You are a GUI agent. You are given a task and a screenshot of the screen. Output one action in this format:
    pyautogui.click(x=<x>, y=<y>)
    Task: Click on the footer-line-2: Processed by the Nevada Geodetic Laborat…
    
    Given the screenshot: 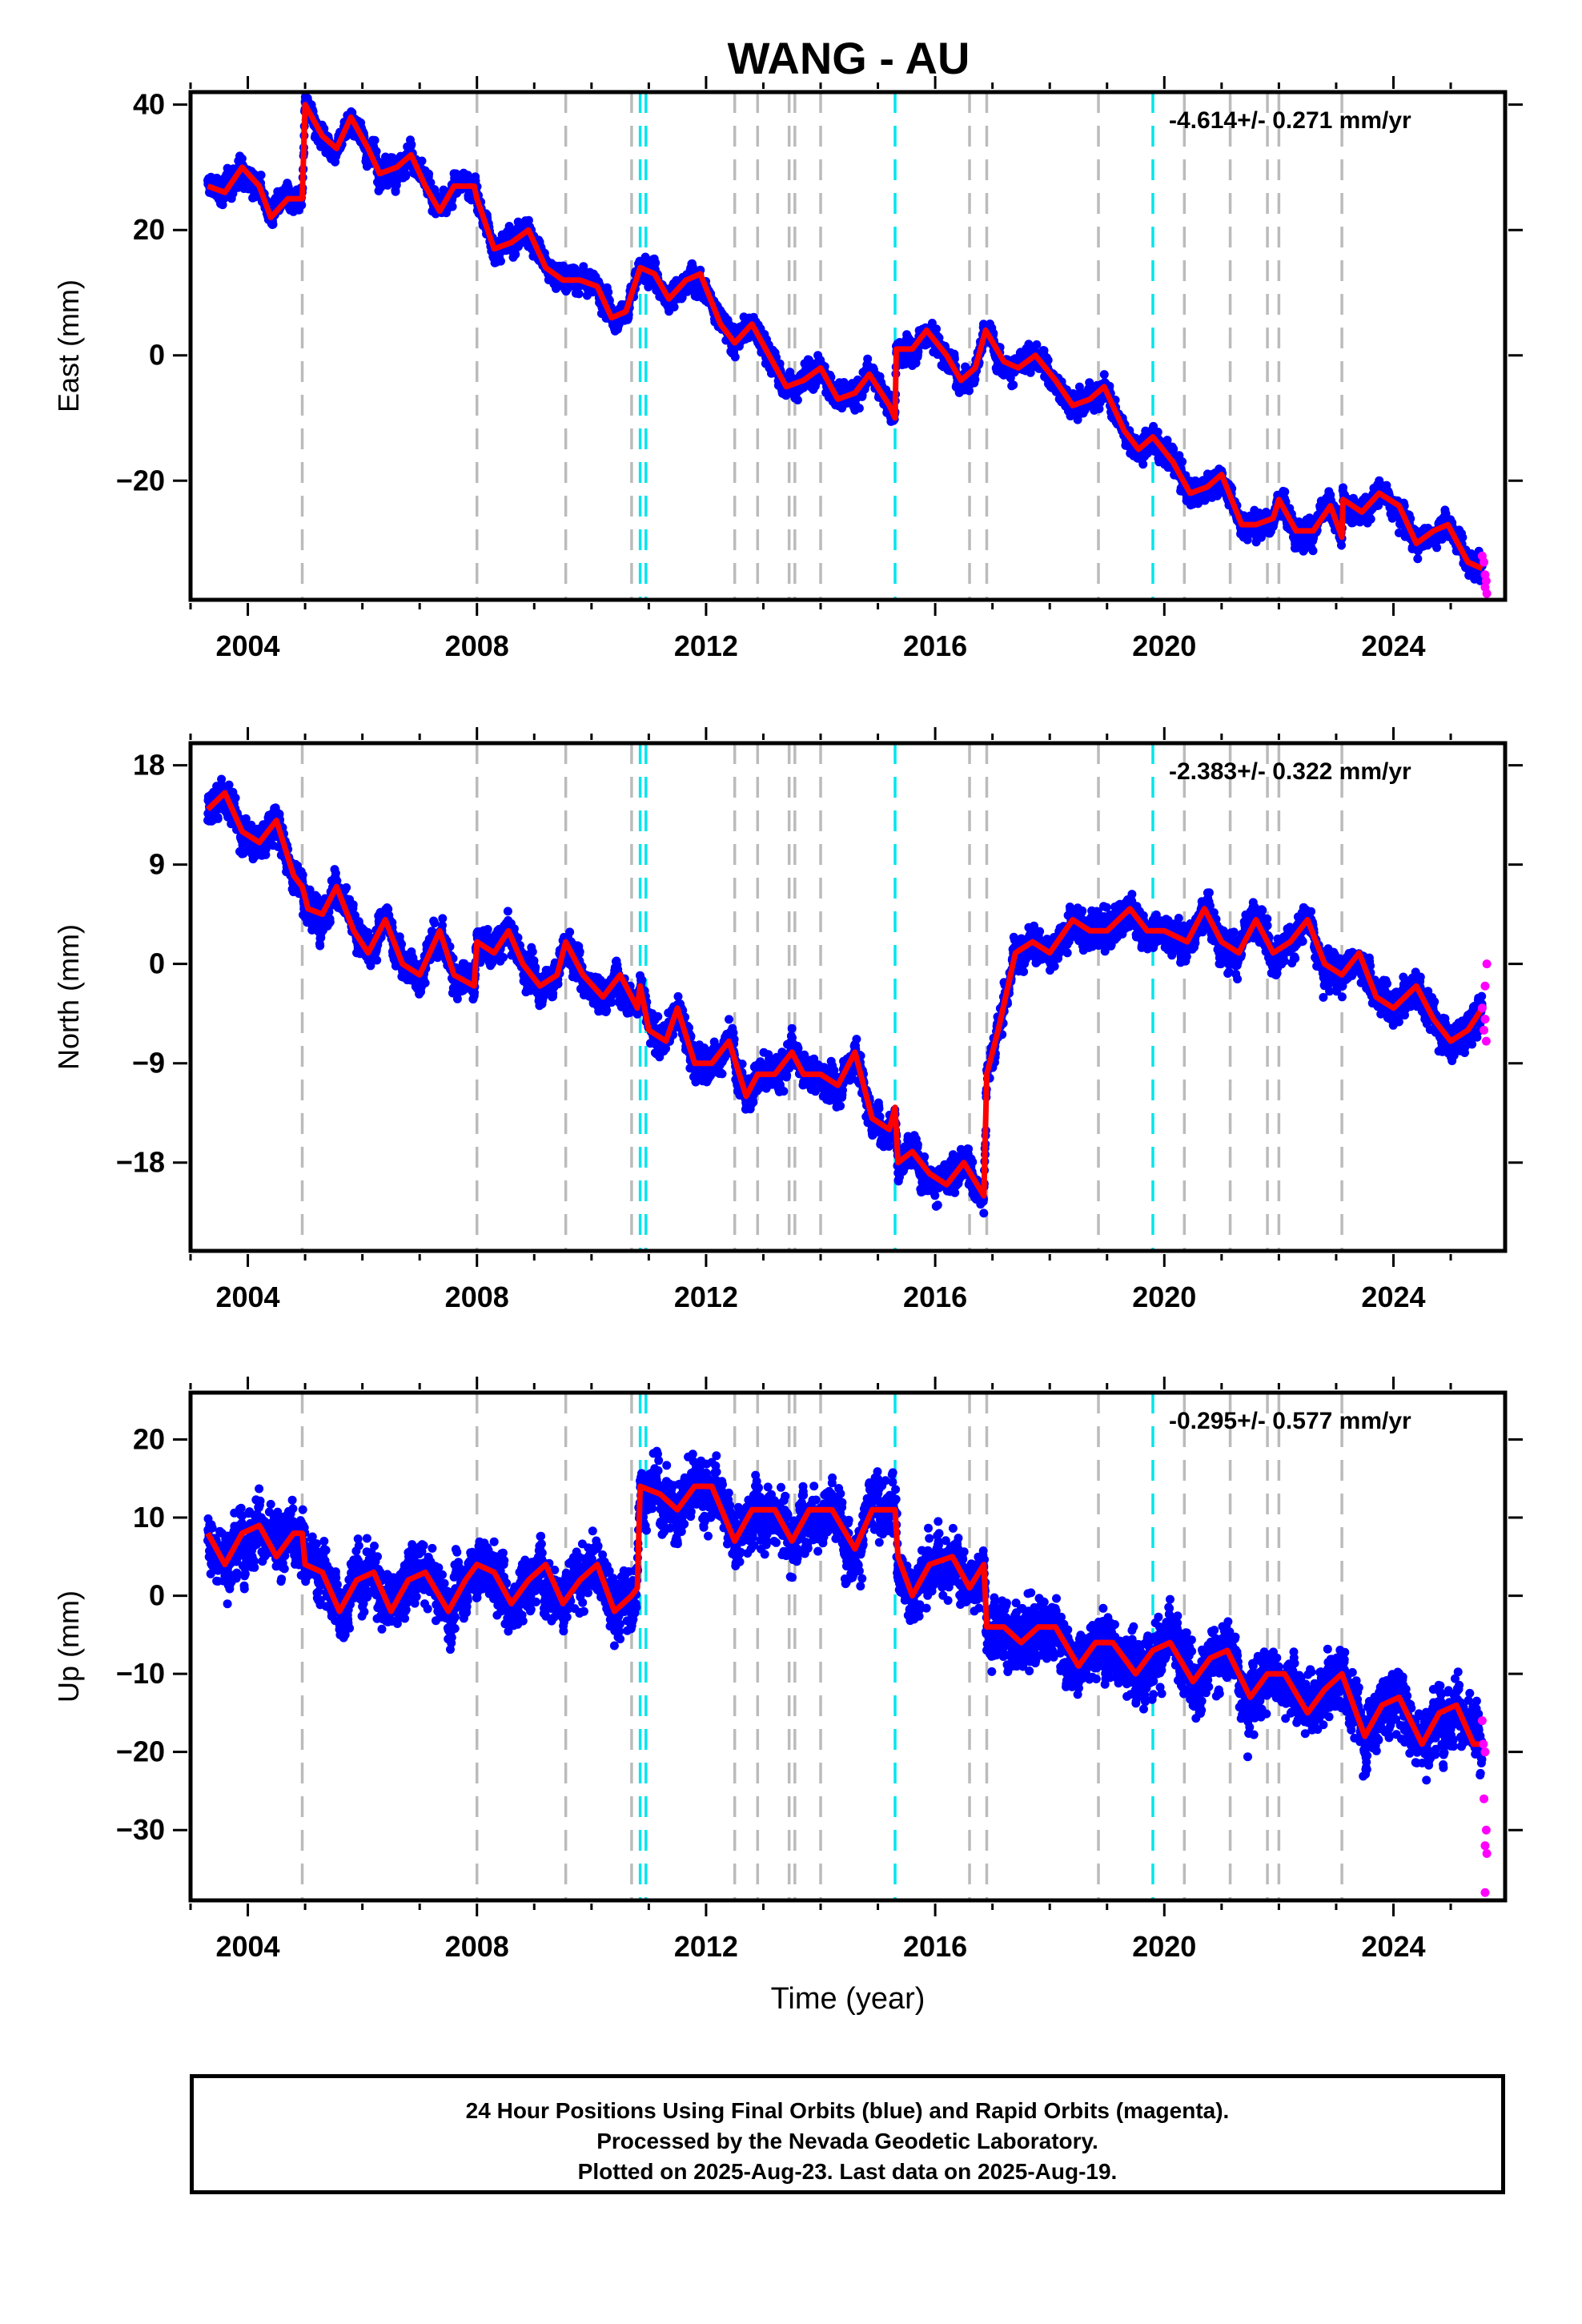 What is the action you would take?
    pyautogui.click(x=847, y=2141)
    